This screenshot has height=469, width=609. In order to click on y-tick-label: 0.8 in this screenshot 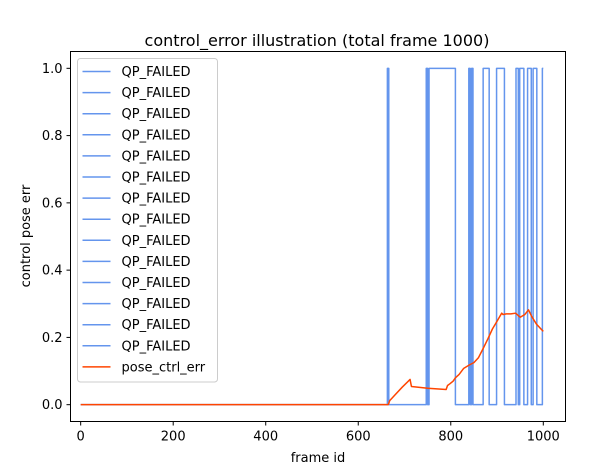, I will do `click(52, 136)`.